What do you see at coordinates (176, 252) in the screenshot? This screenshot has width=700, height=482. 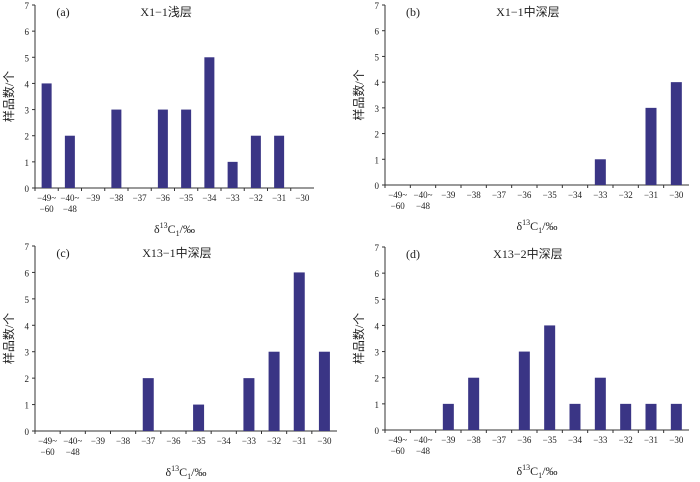 I see `chart-title: X13−1中深层` at bounding box center [176, 252].